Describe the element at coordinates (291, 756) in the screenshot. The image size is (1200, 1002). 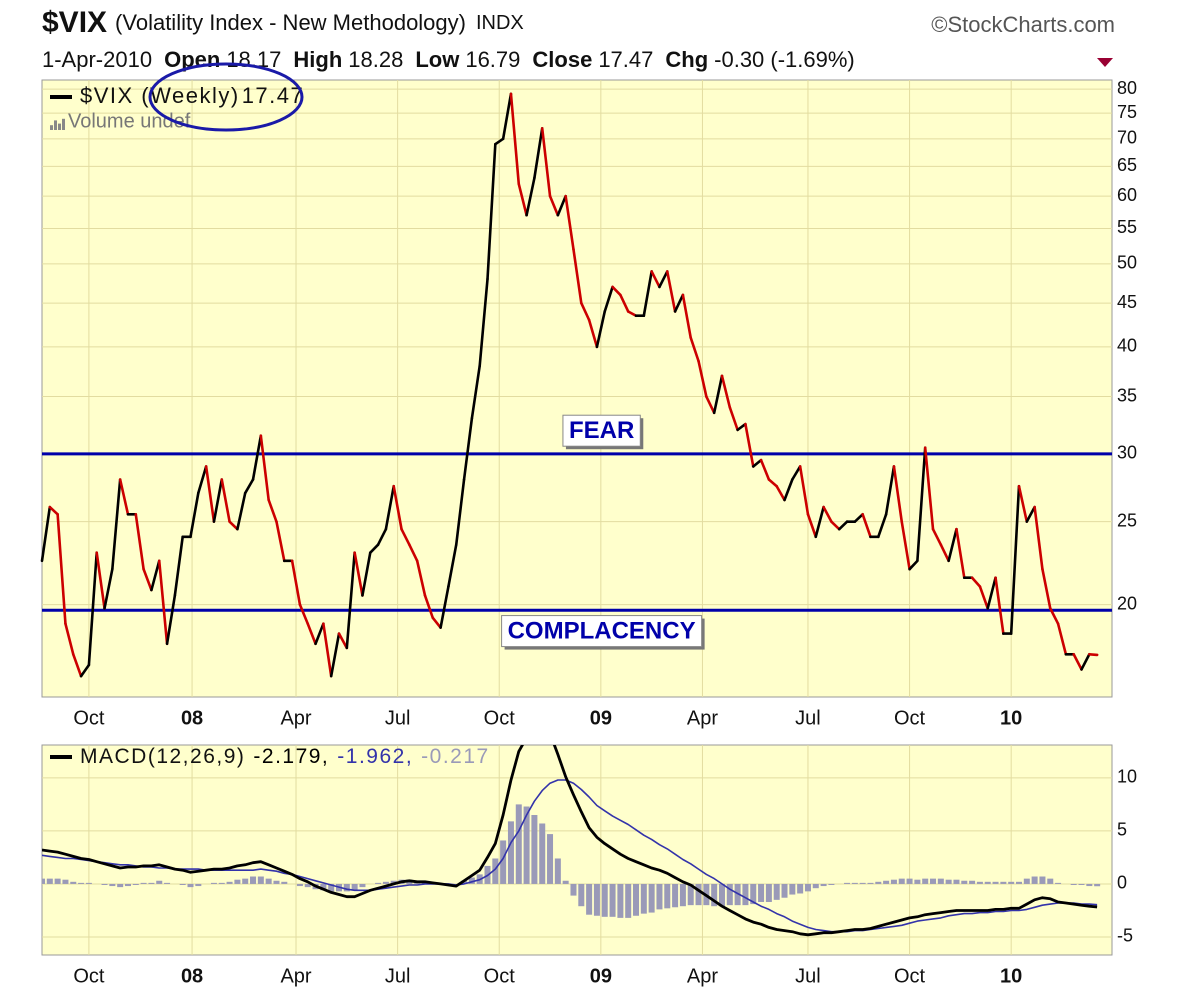
I see `legend-value: -2.179,` at that location.